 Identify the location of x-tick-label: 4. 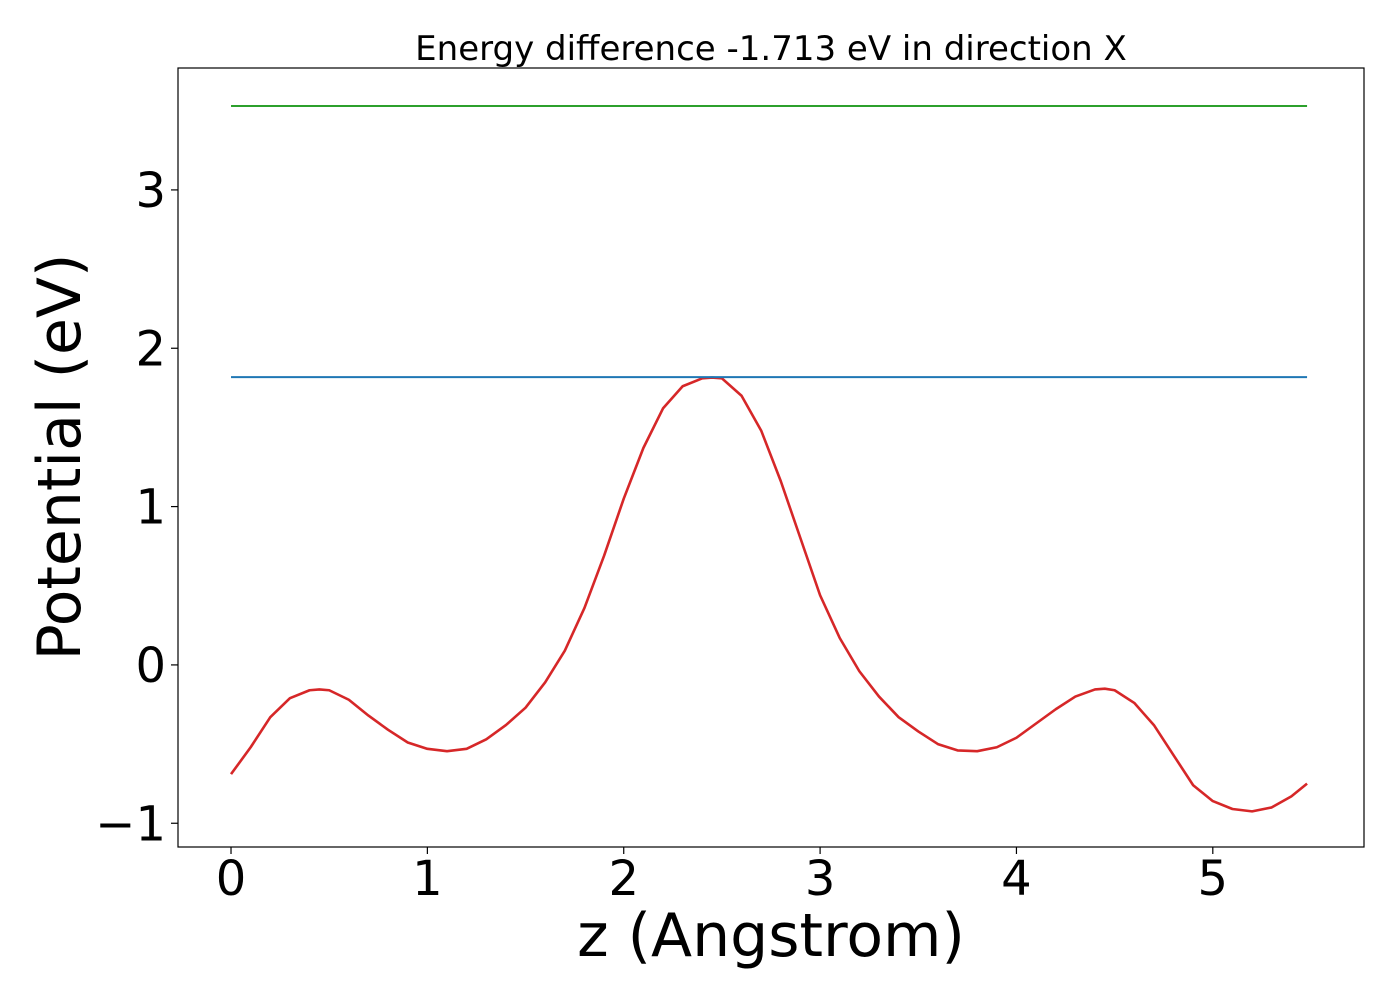
(1016, 879).